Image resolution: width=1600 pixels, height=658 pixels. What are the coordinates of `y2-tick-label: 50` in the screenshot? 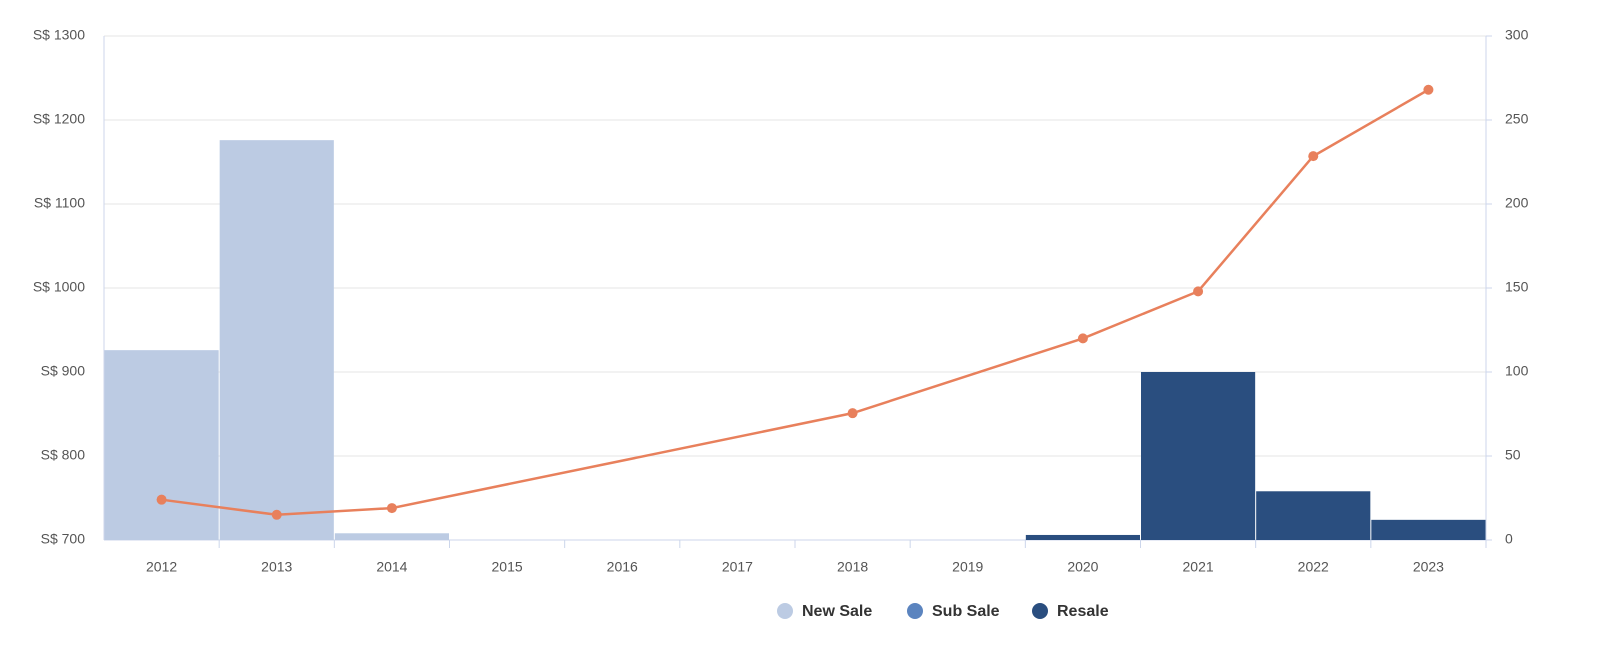 It's located at (1513, 455).